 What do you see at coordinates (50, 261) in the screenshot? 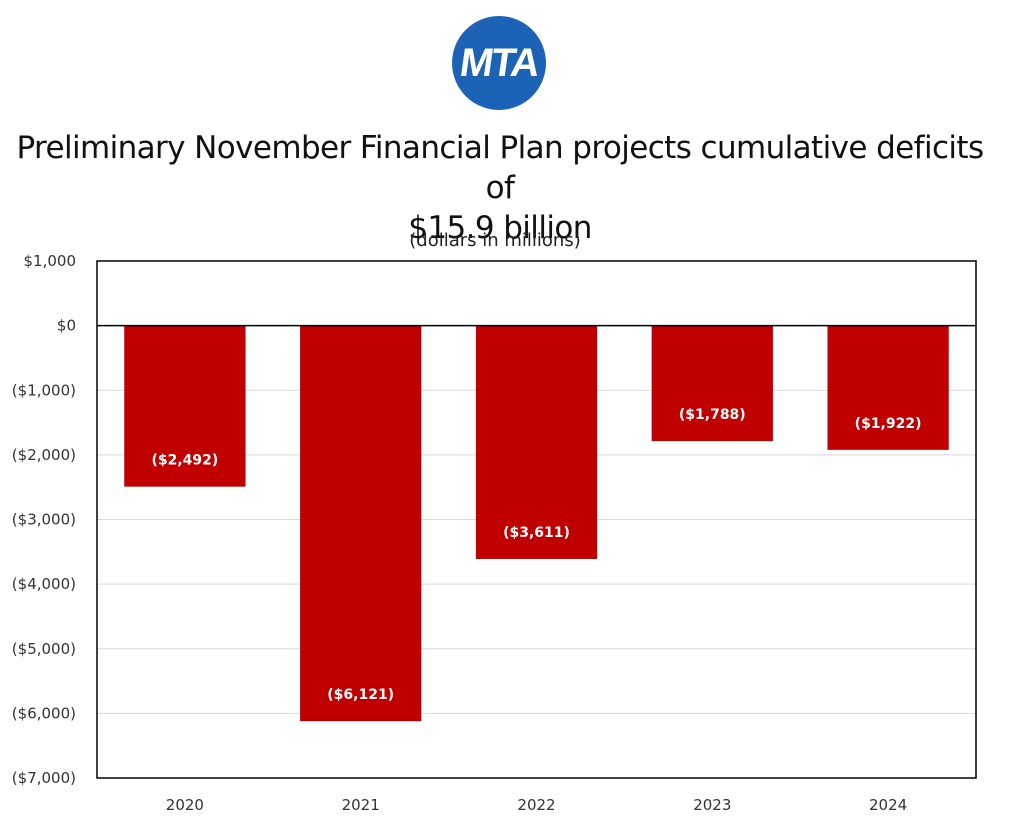
I see `y-tick-label: $1,000` at bounding box center [50, 261].